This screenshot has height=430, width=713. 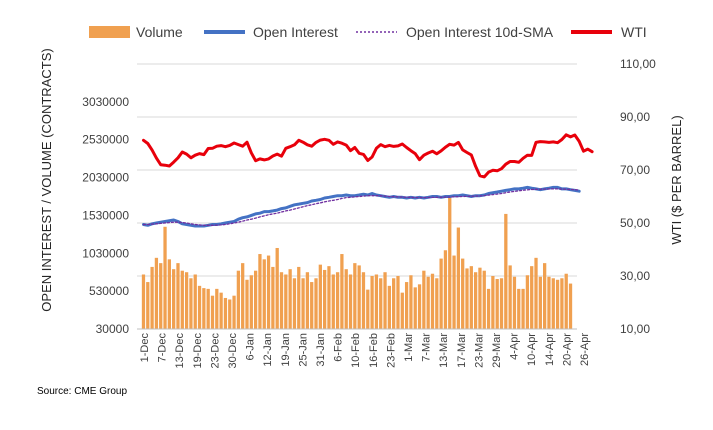 I want to click on wti-line, so click(x=368, y=156).